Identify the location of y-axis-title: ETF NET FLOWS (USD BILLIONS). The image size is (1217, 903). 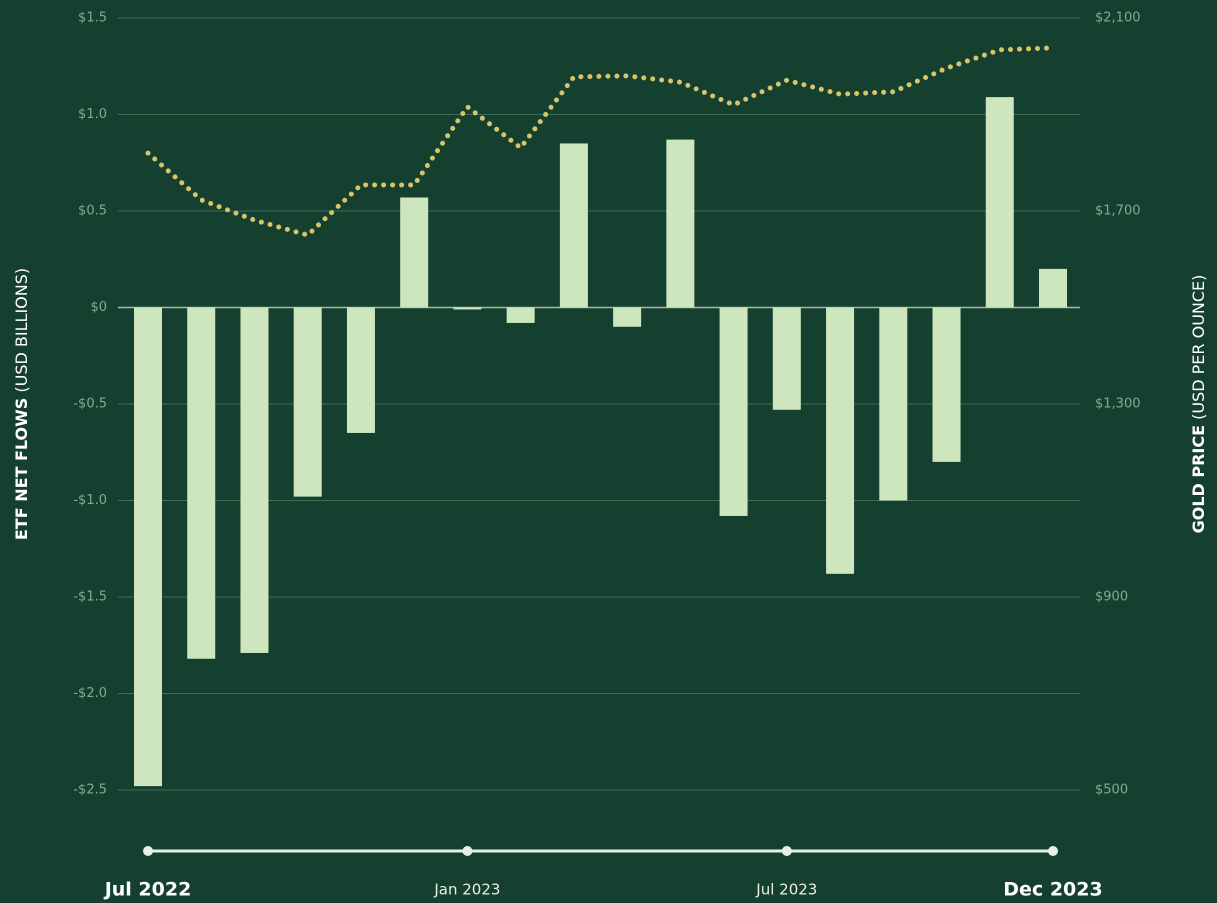
(21, 404).